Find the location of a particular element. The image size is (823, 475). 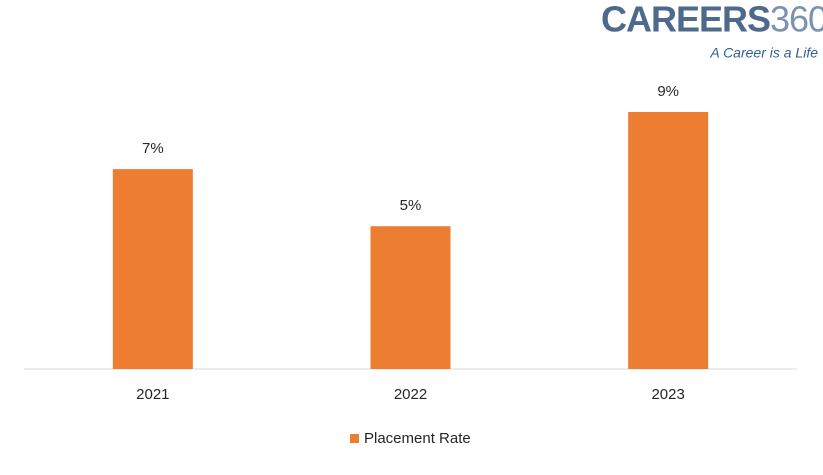

data-label: 7% is located at coordinates (153, 148).